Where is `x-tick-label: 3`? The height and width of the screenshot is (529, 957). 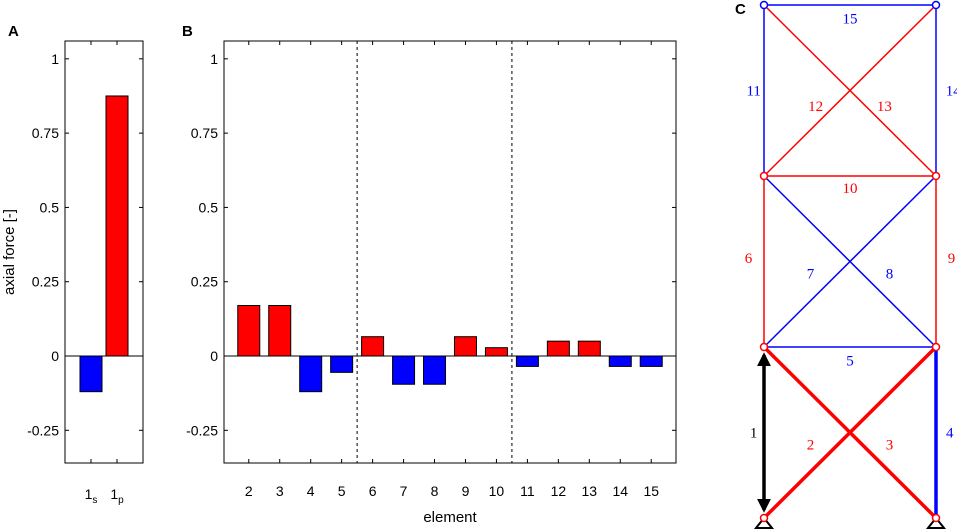 x-tick-label: 3 is located at coordinates (280, 491).